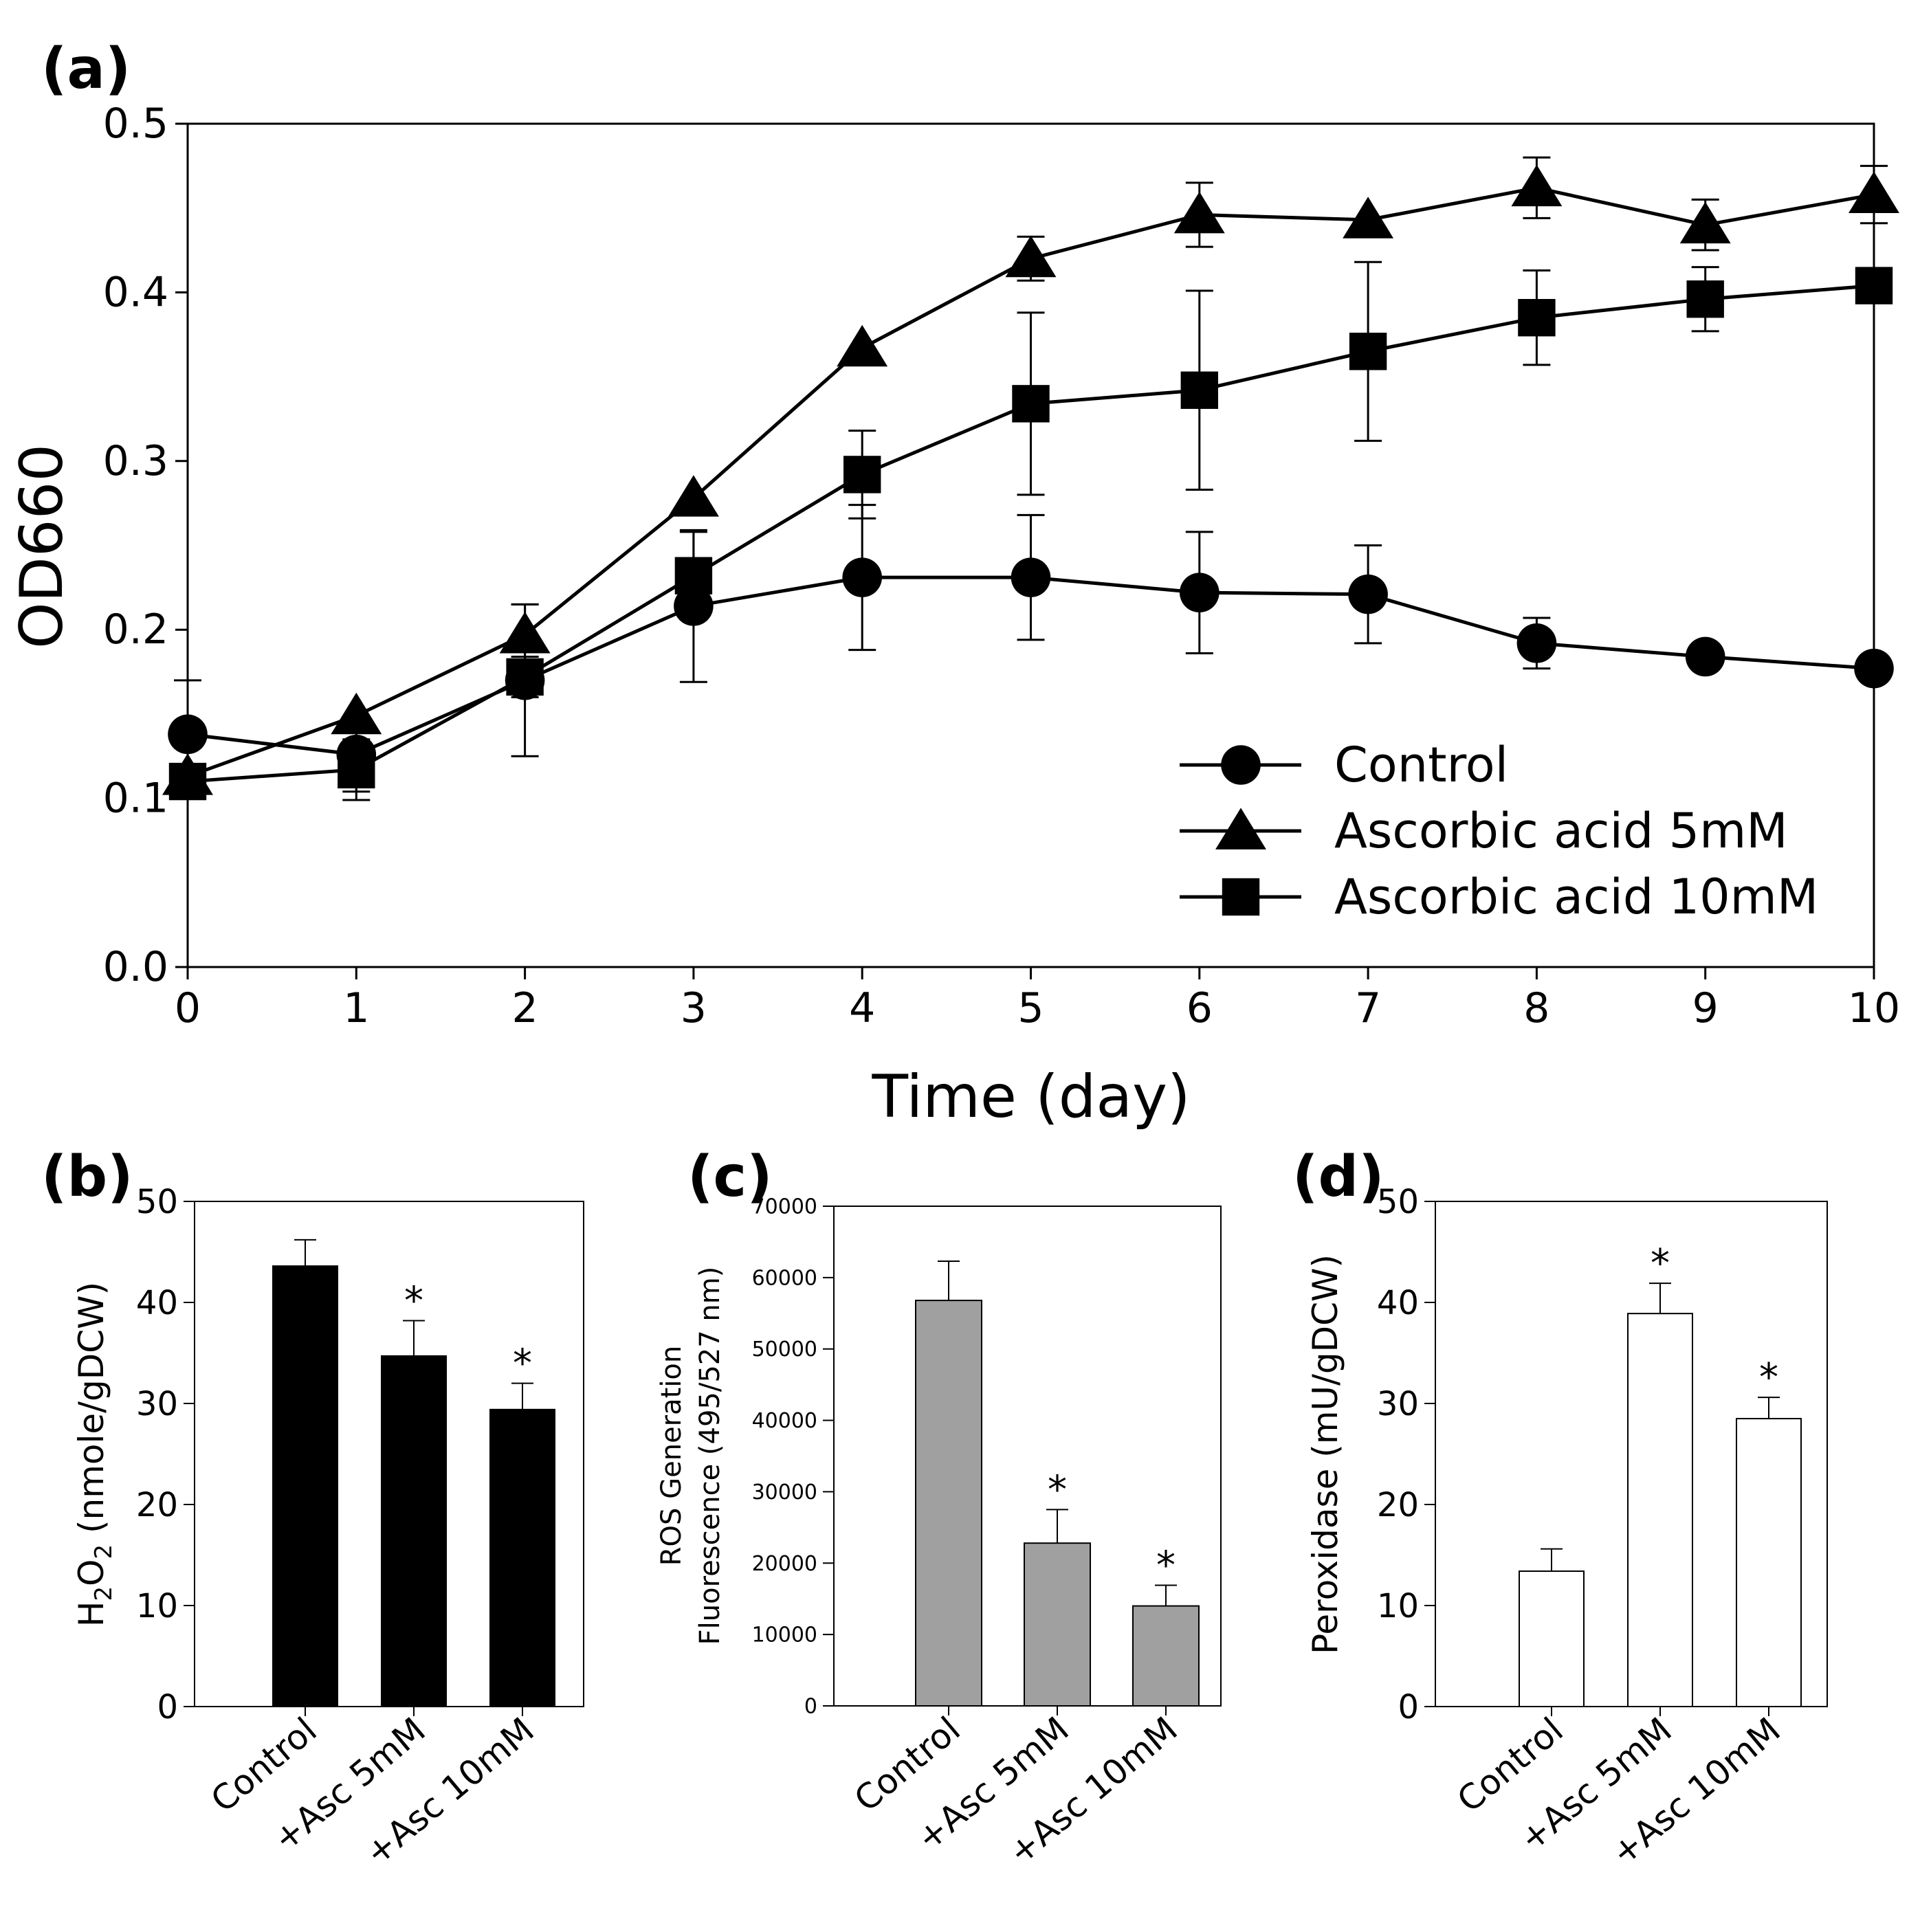 The width and height of the screenshot is (1920, 1932). Describe the element at coordinates (710, 1456) in the screenshot. I see `chart-c-ylabel-line2: Fluorescence (495/527 nm)` at that location.